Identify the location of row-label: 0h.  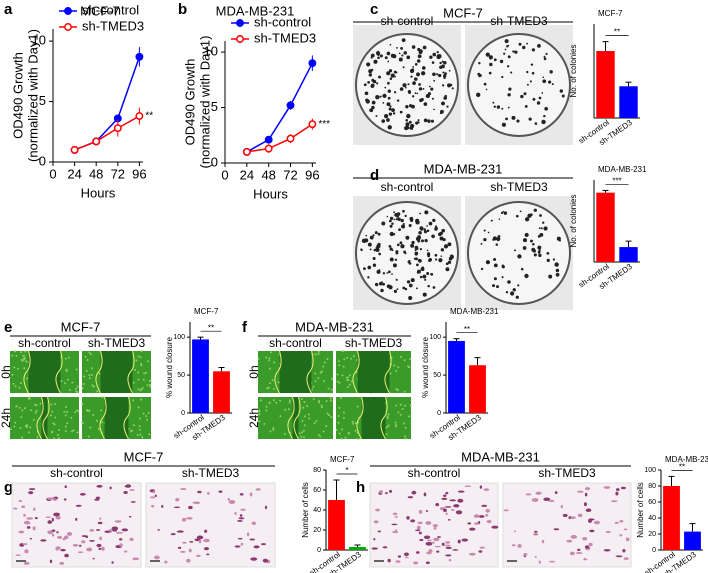
(254, 371).